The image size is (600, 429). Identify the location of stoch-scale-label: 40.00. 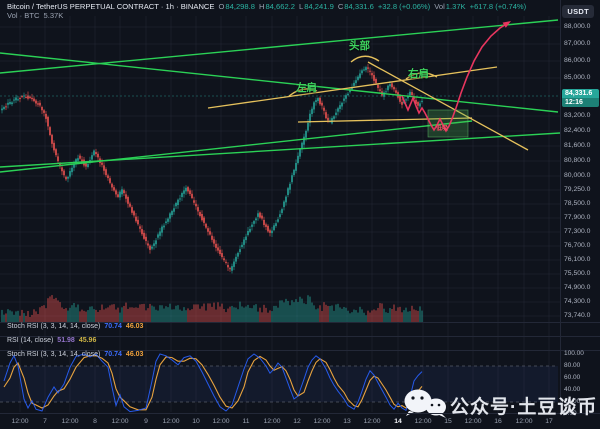
(572, 389).